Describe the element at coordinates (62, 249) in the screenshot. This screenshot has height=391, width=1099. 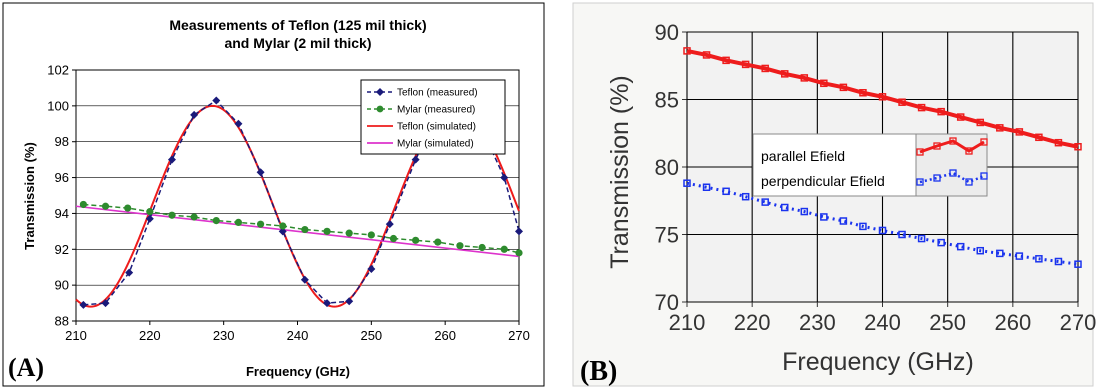
I see `a-y-tick-label: 92` at that location.